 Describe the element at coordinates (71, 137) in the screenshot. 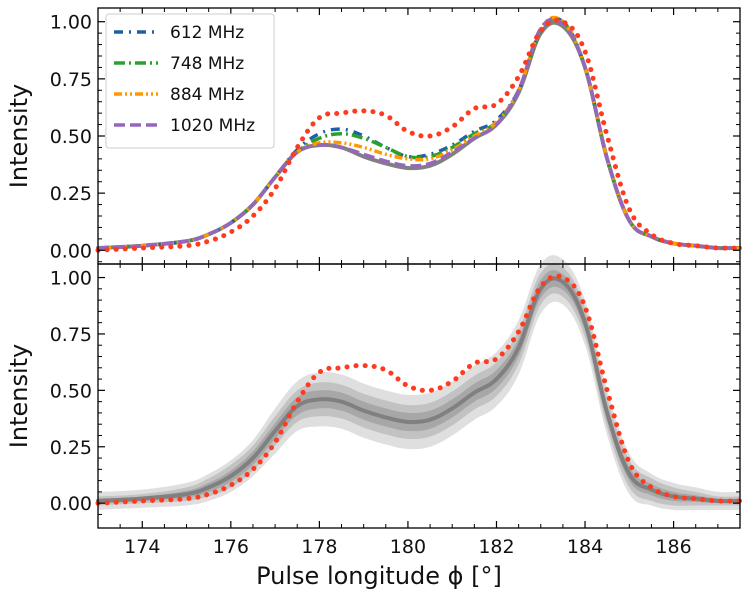

I see `top-ytick-label: 0.50` at that location.